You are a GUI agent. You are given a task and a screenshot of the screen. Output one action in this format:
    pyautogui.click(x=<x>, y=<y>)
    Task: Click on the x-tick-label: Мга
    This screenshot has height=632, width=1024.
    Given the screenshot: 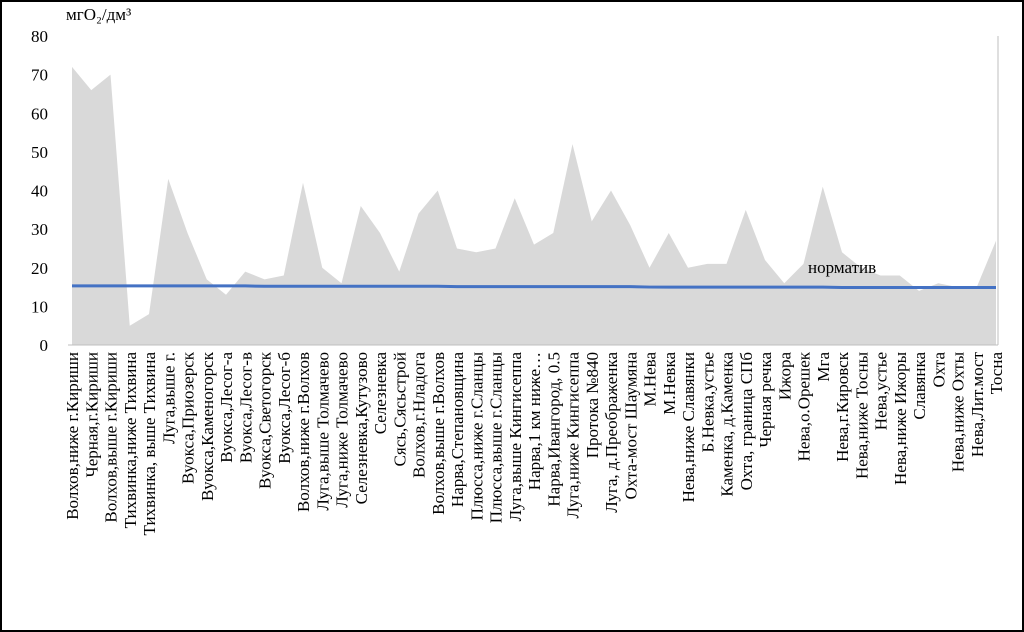 What is the action you would take?
    pyautogui.click(x=823, y=367)
    